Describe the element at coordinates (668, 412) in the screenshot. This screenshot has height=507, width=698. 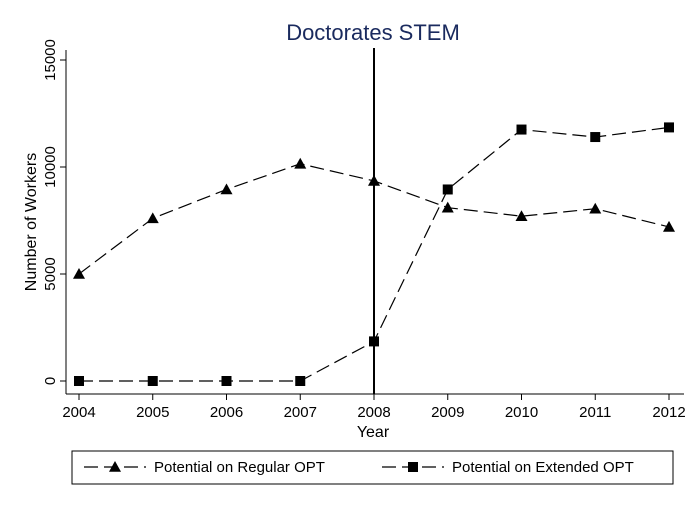
I see `x-tick-label: 2012` at that location.